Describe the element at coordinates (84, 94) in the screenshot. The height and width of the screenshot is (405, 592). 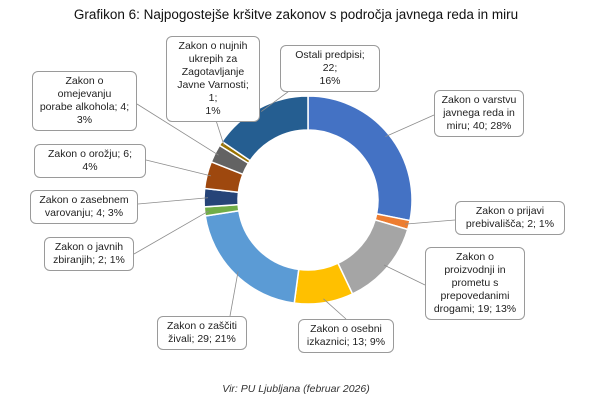
I see `callout-line: omejevanju` at that location.